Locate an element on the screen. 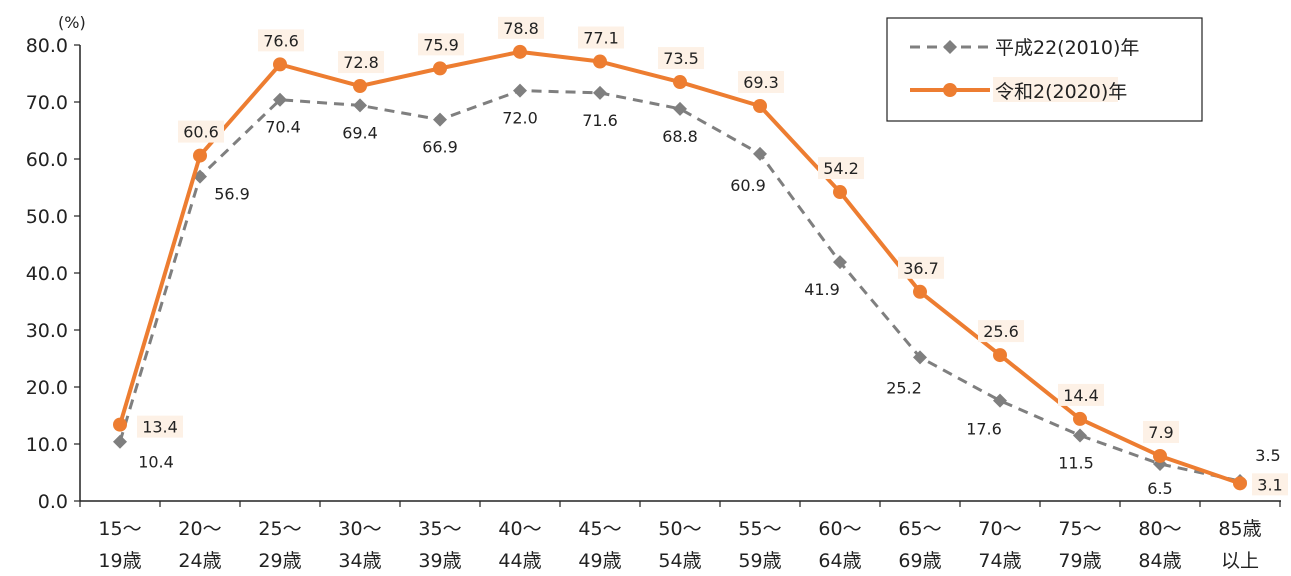 This screenshot has width=1291, height=576. x-tick-label: 24歳 is located at coordinates (199, 561).